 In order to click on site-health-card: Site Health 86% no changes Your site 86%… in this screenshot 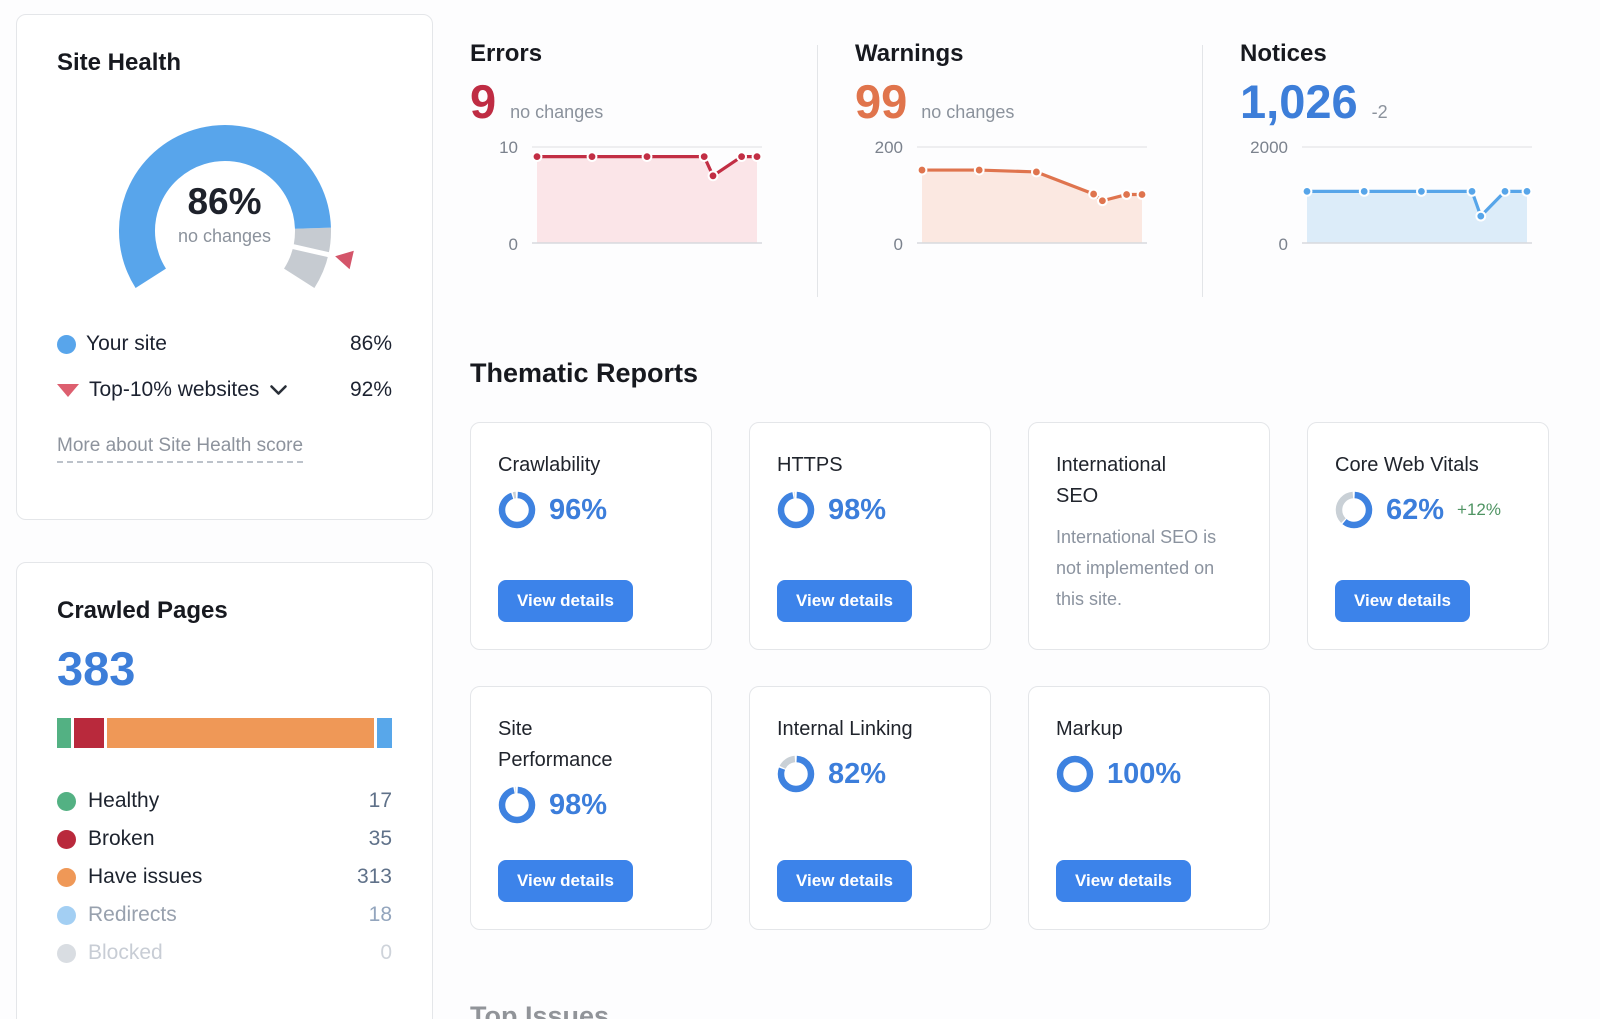, I will do `click(224, 267)`.